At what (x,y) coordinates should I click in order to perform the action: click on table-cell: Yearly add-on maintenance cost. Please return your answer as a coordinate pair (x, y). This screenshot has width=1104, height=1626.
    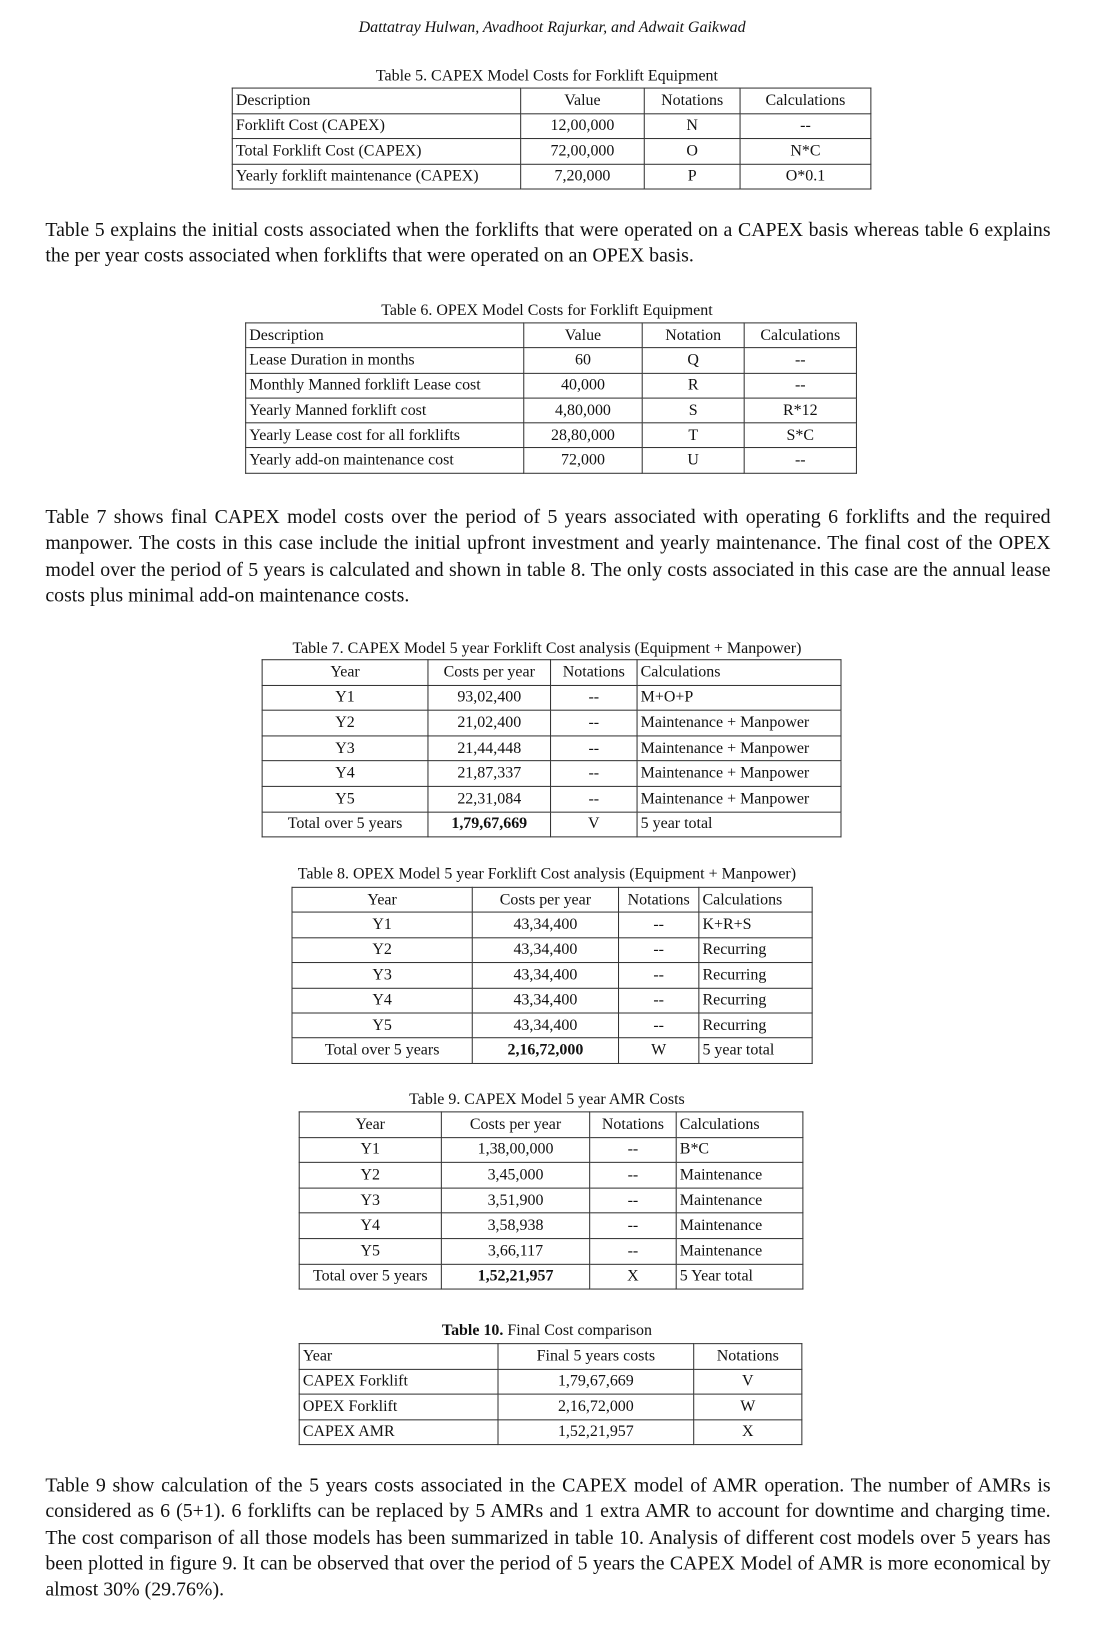
    Looking at the image, I should click on (385, 460).